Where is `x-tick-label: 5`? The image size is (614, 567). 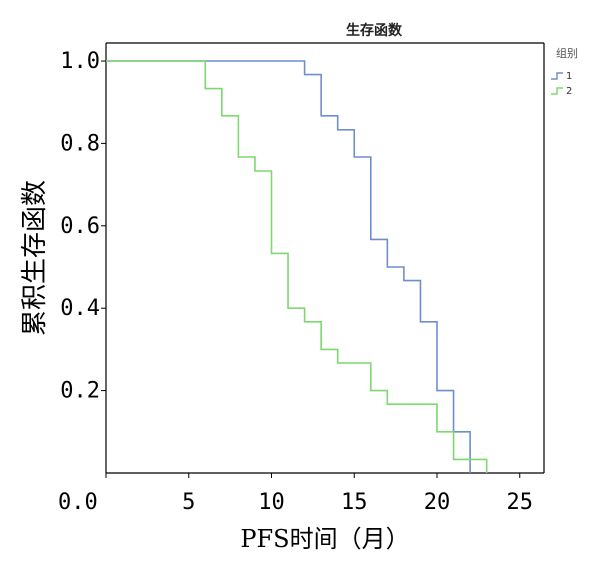 x-tick-label: 5 is located at coordinates (188, 502).